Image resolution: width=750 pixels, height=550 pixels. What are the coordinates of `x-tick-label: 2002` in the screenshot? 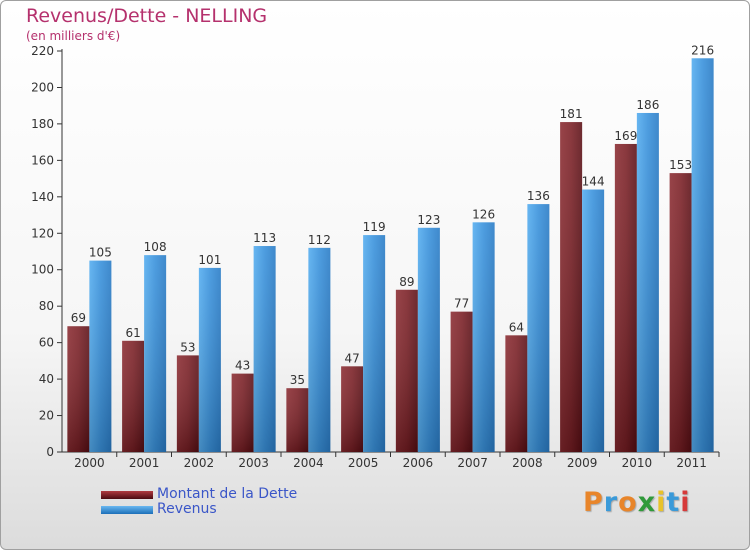 It's located at (199, 463).